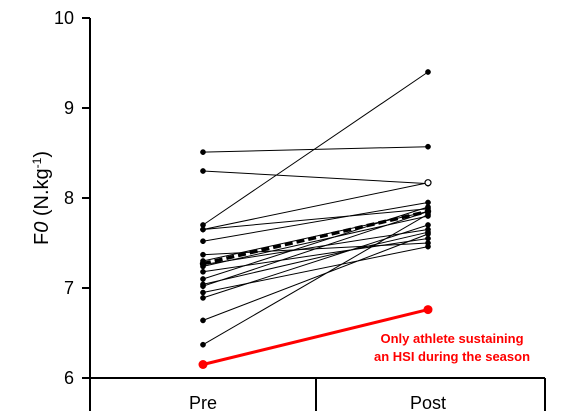 This screenshot has height=420, width=561. I want to click on x-labels: Pre Post, so click(317, 403).